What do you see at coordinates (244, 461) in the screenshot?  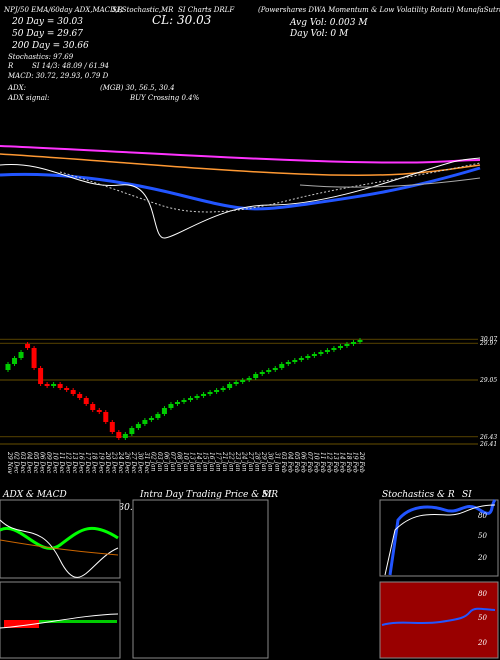 I see `x-tick-label: 24 Jan` at bounding box center [244, 461].